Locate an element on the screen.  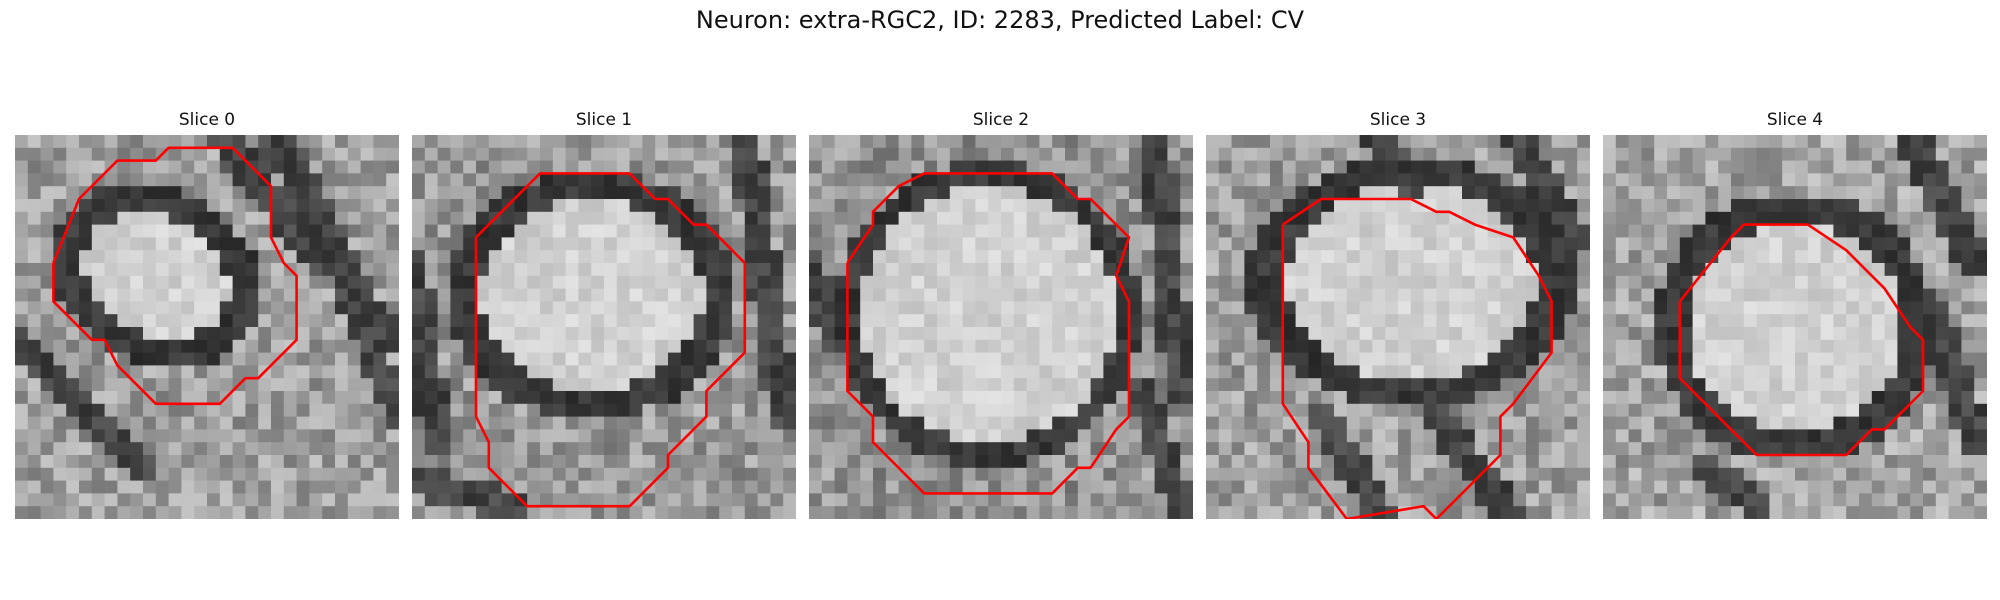
panel-title-slice-2: Slice 2 is located at coordinates (1001, 120).